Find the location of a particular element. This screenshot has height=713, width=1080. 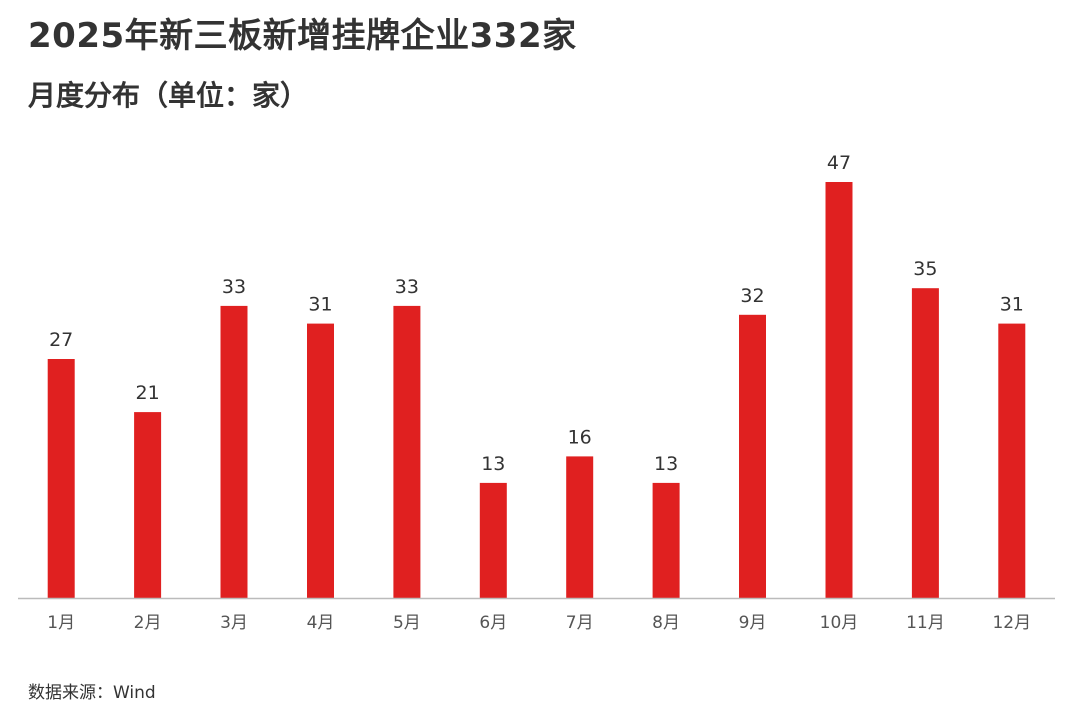

x-tick-label-1: 1月 is located at coordinates (61, 623).